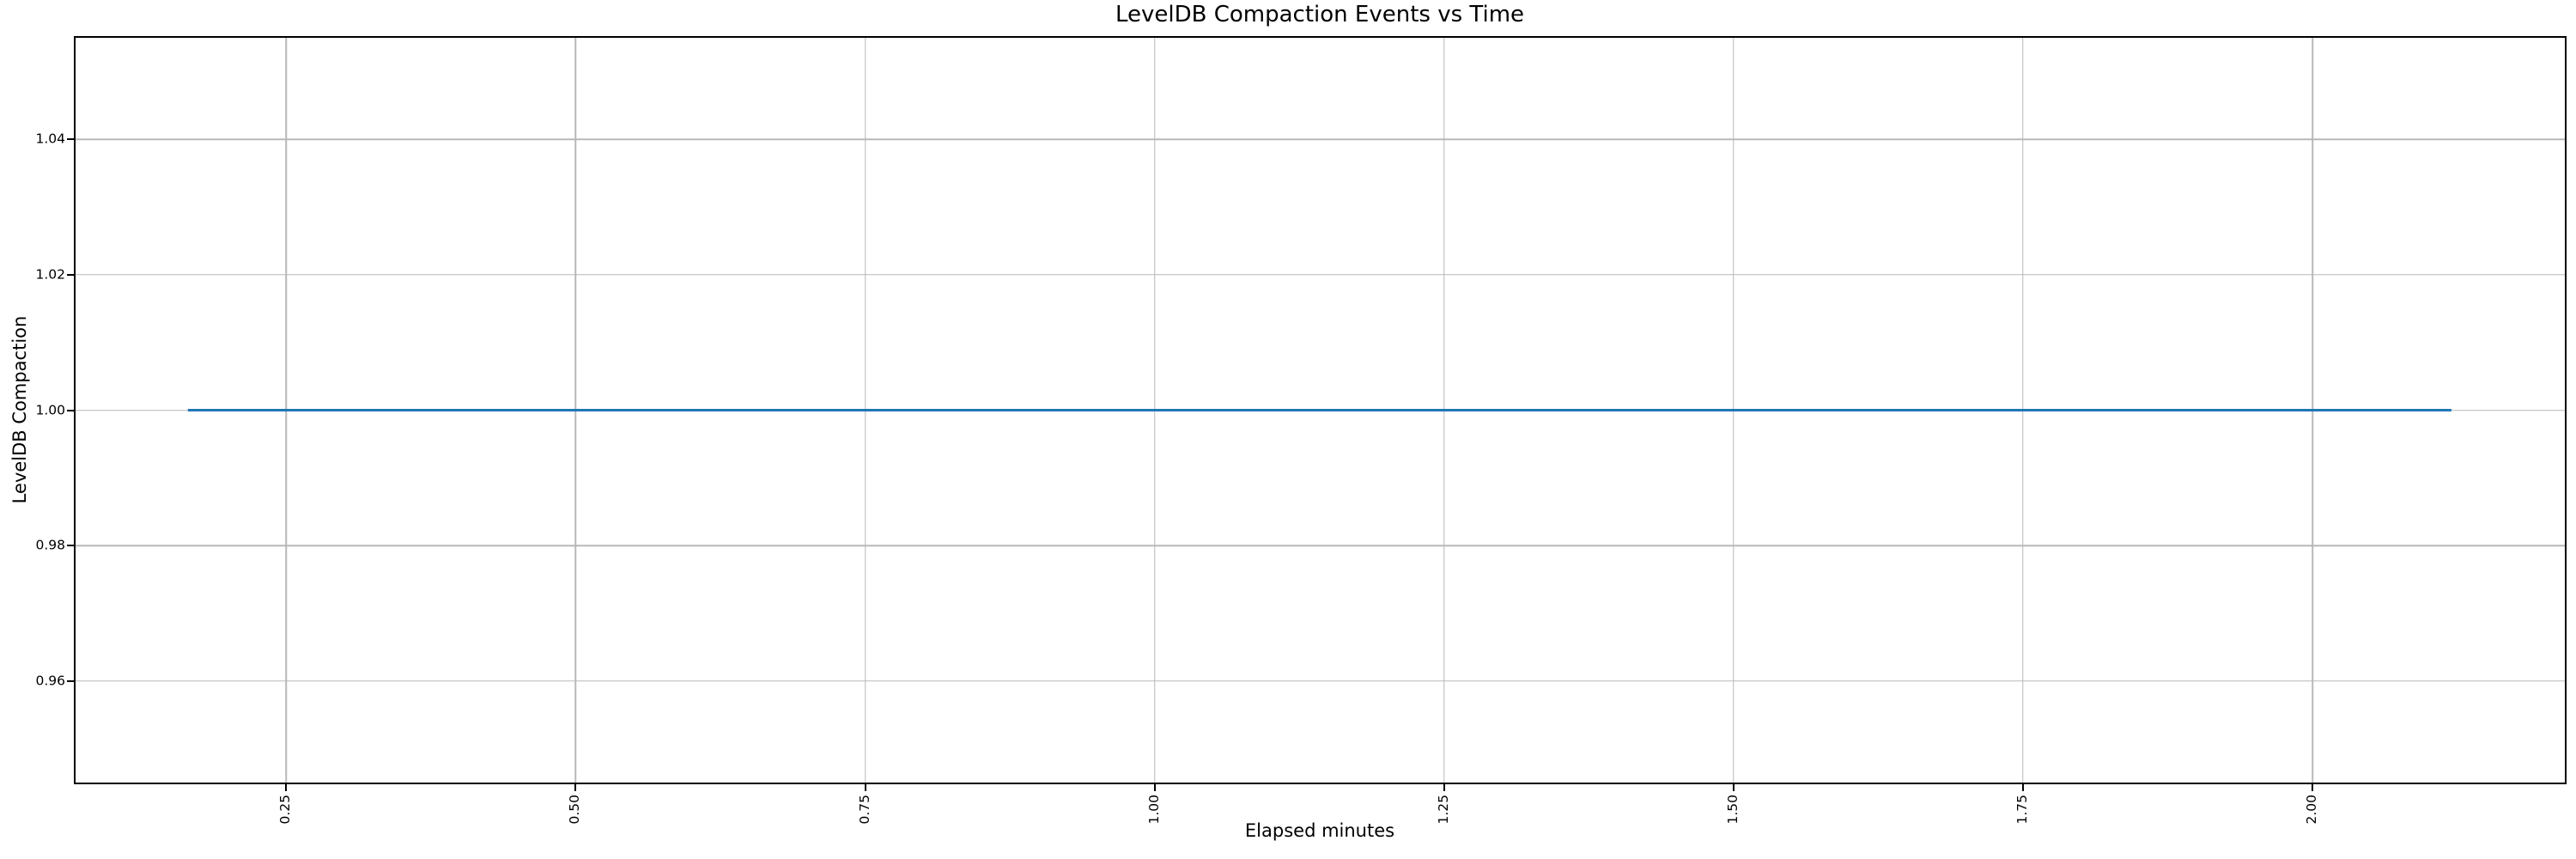 Image resolution: width=2576 pixels, height=859 pixels. I want to click on chart-title: LevelDB Compaction Events vs Time, so click(1320, 15).